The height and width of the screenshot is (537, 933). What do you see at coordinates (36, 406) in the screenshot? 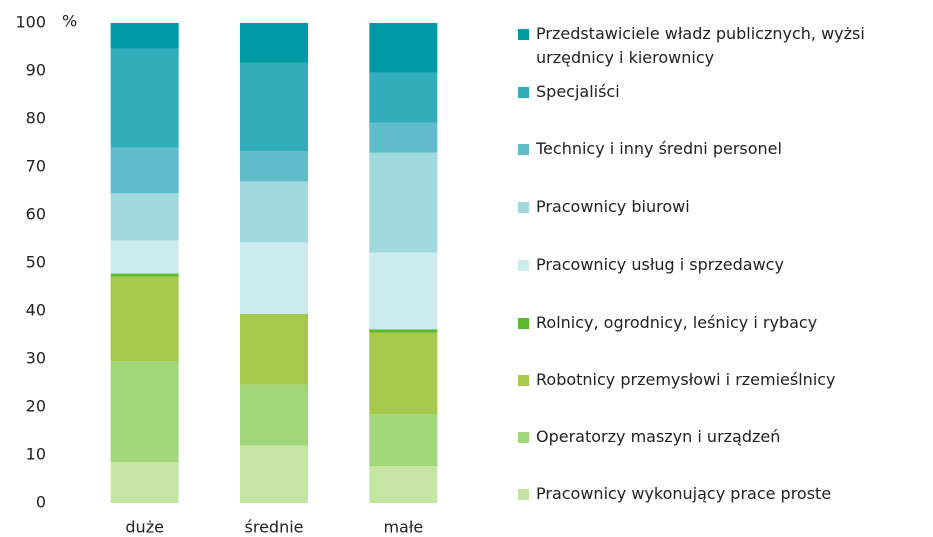
I see `y-tick-label: 20` at bounding box center [36, 406].